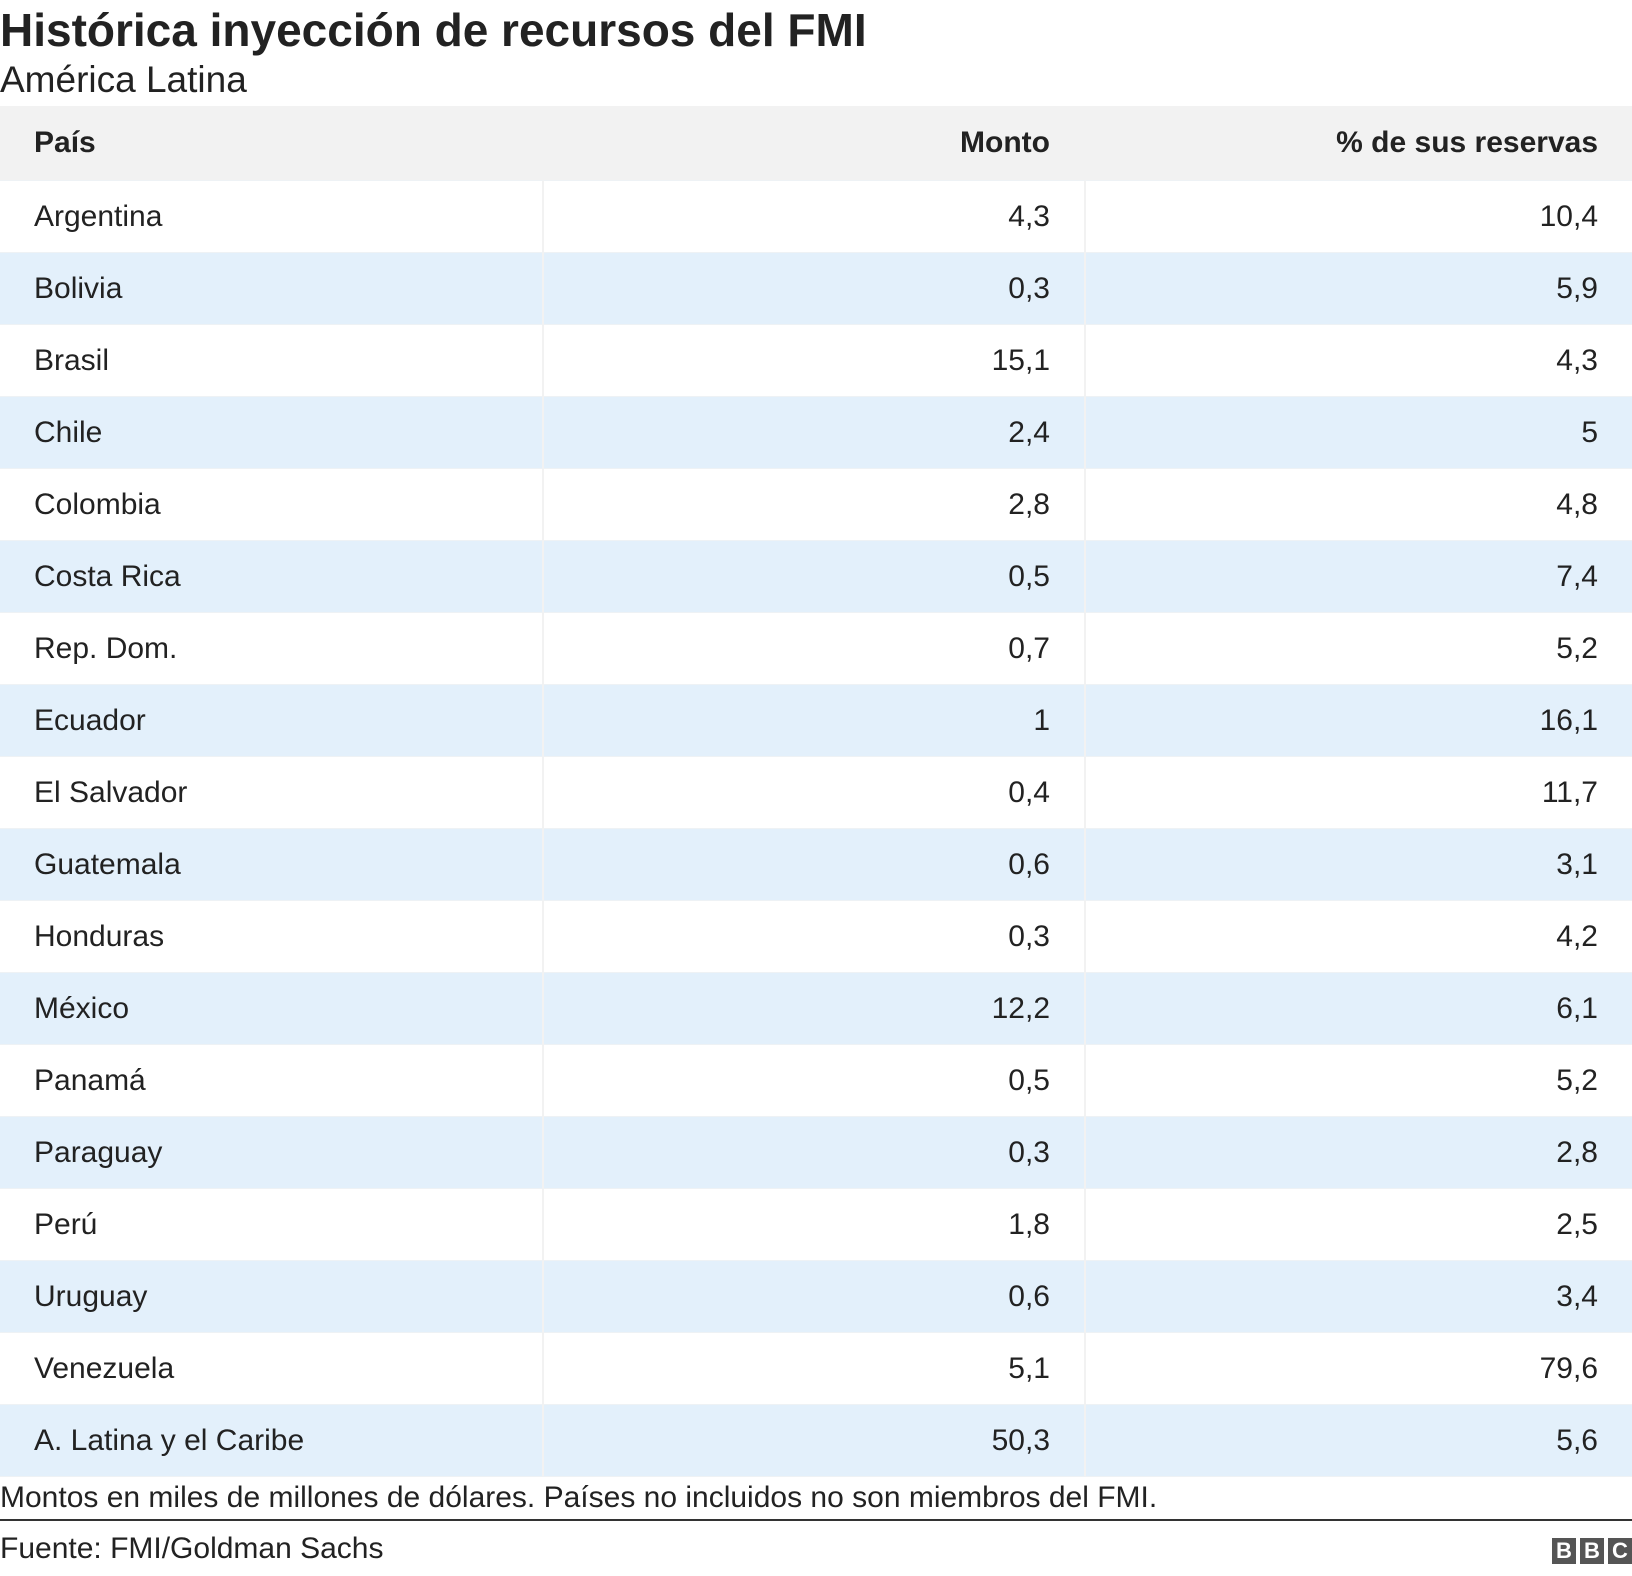  Describe the element at coordinates (272, 361) in the screenshot. I see `table-cell: Brasil` at that location.